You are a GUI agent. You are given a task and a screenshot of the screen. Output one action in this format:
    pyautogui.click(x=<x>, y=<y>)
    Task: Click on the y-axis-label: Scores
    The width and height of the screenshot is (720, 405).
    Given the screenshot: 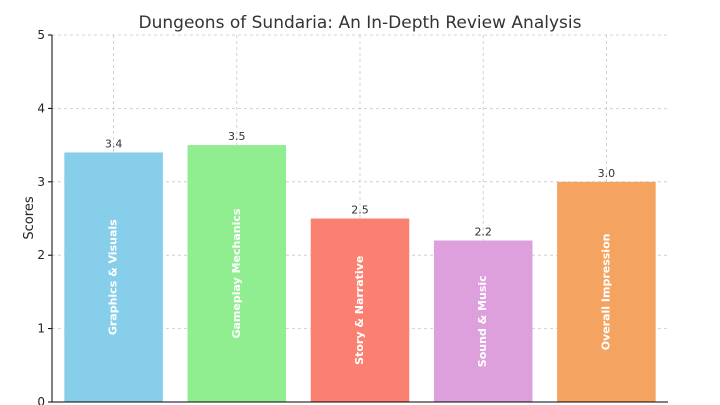 What is the action you would take?
    pyautogui.click(x=29, y=217)
    